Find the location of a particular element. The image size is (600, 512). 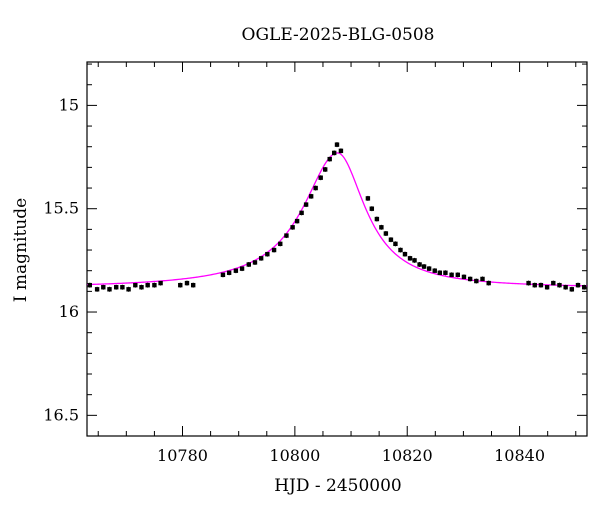

y-axis-label: I magnitude is located at coordinates (21, 250).